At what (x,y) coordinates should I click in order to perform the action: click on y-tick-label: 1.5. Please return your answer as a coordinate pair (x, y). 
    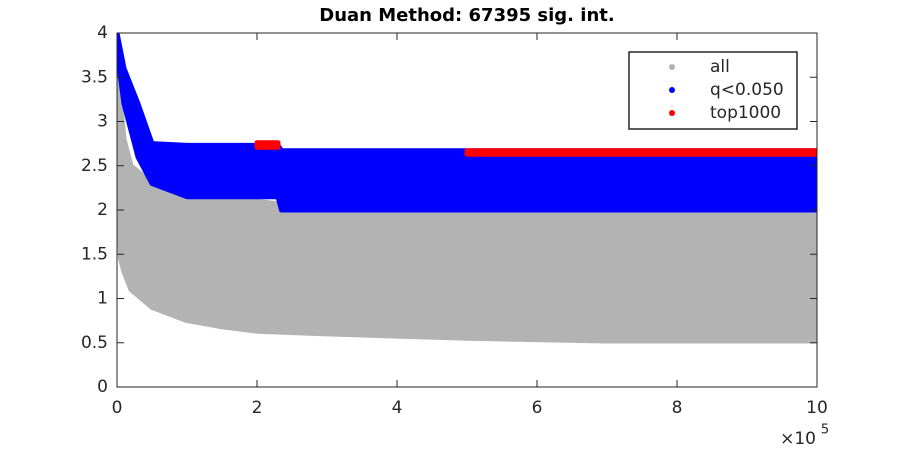
    Looking at the image, I should click on (94, 254).